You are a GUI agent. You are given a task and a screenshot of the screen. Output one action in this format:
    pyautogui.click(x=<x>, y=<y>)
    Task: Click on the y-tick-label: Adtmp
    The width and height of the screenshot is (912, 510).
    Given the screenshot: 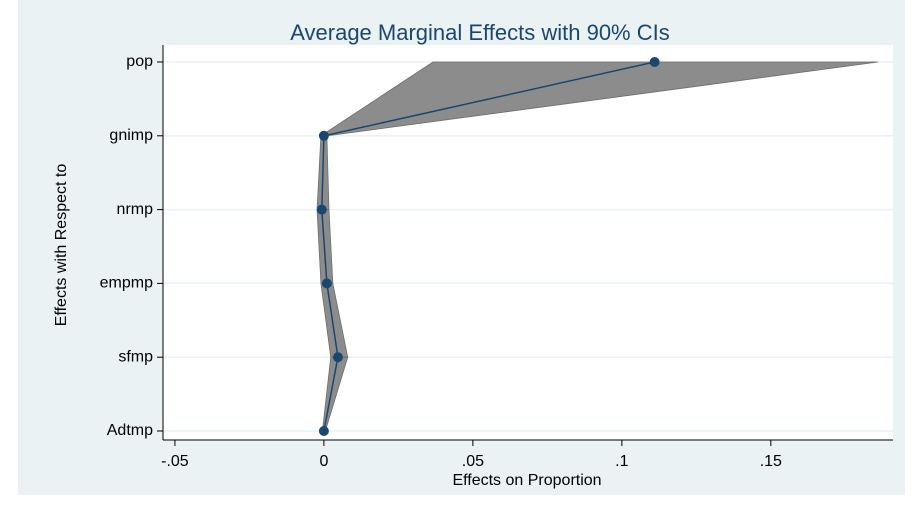 What is the action you would take?
    pyautogui.click(x=130, y=430)
    